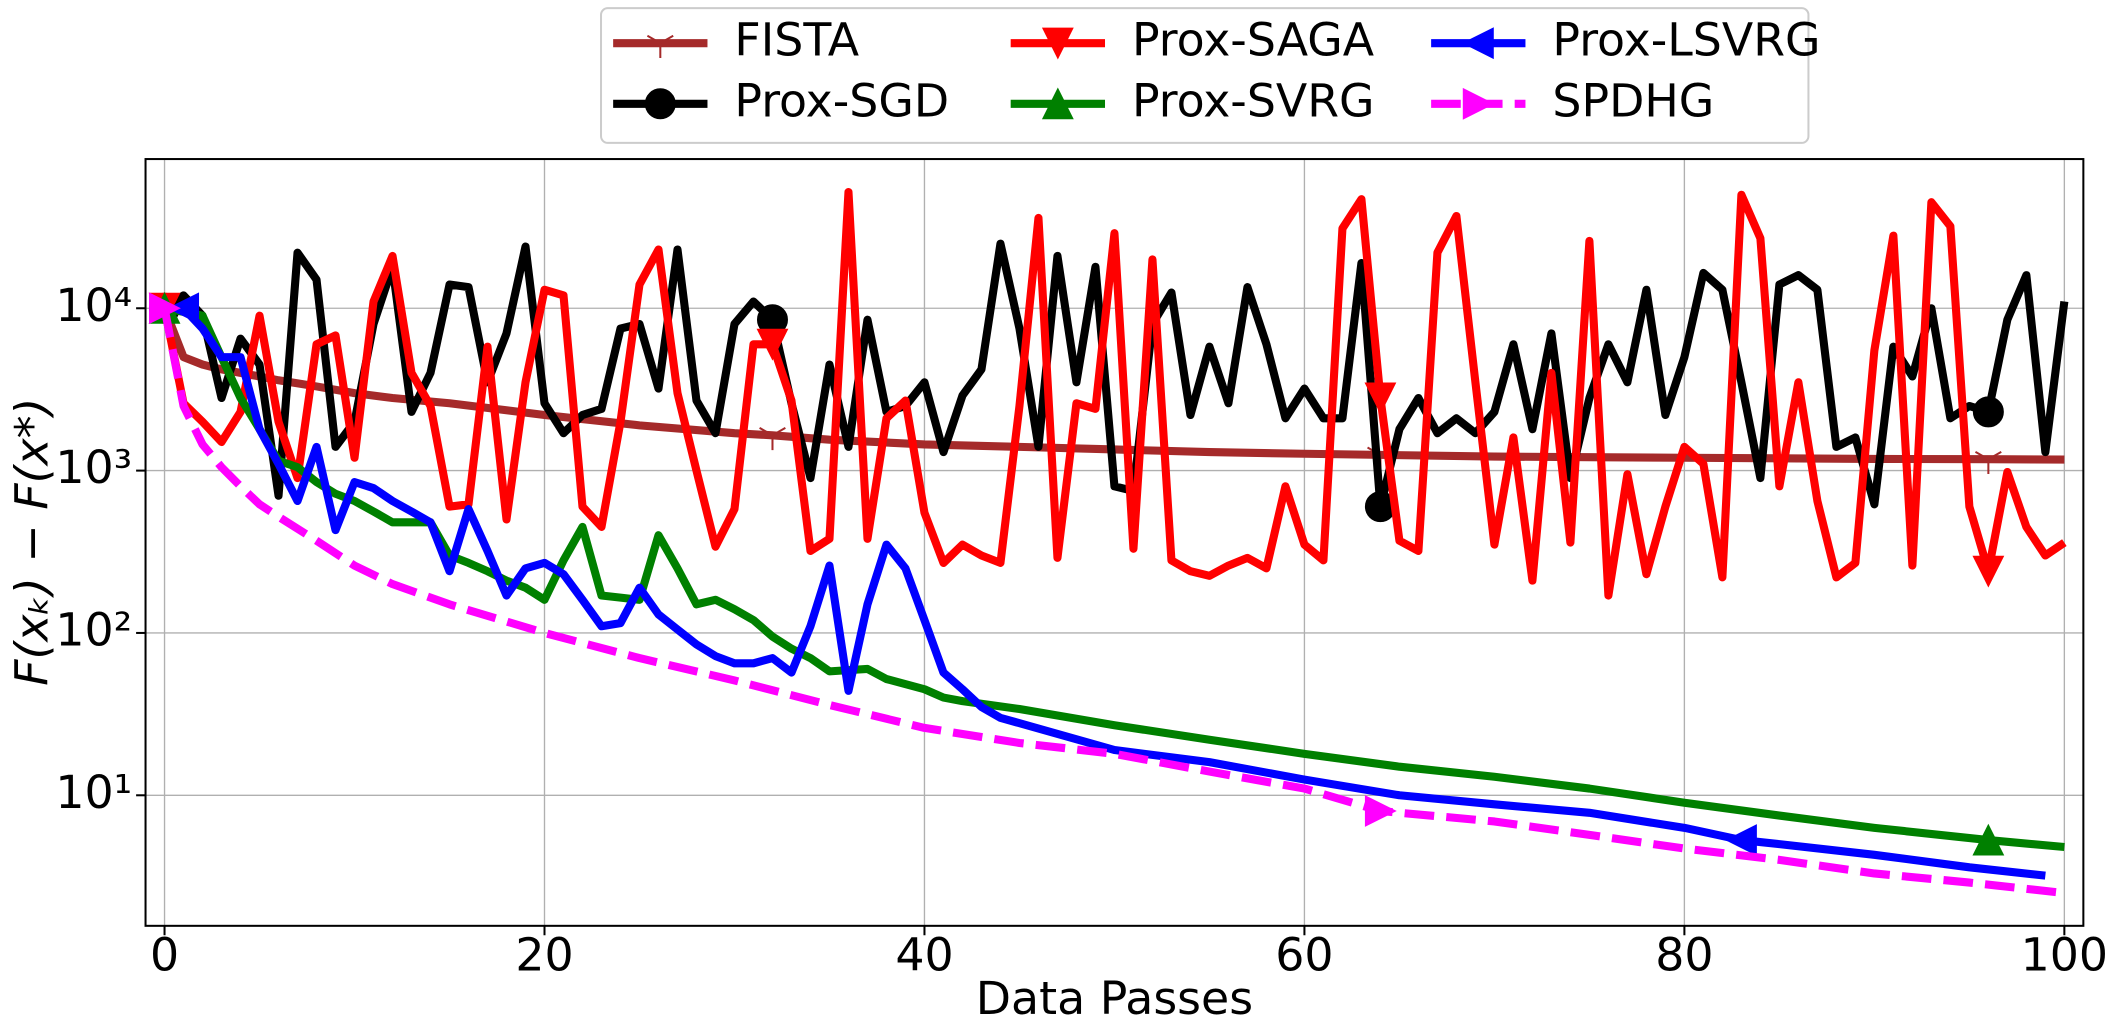 This screenshot has height=1033, width=2113. I want to click on legend-label: FISTA, so click(796, 40).